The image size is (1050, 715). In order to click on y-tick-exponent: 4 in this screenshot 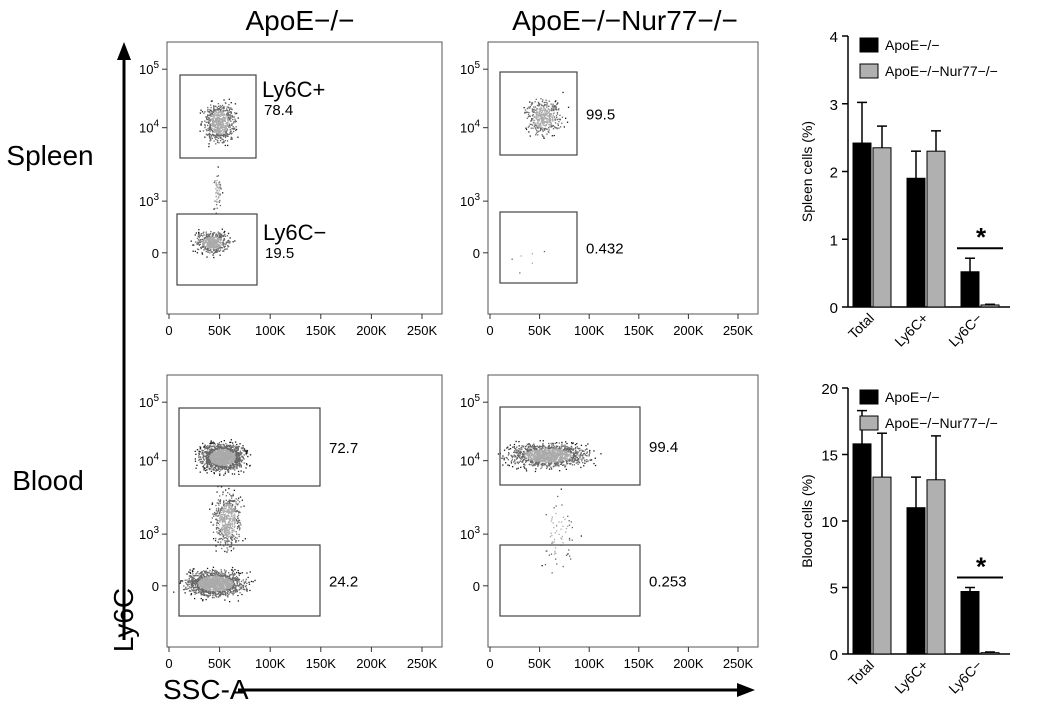, I will do `click(477, 124)`.